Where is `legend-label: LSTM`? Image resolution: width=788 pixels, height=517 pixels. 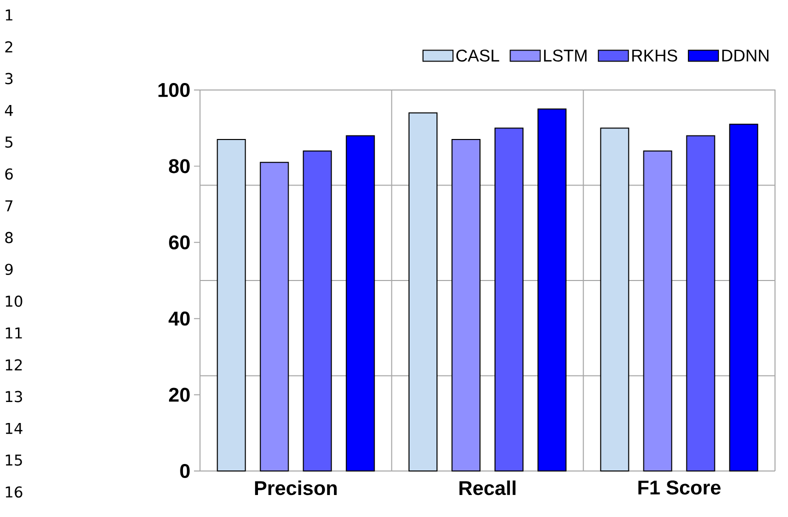 legend-label: LSTM is located at coordinates (565, 56).